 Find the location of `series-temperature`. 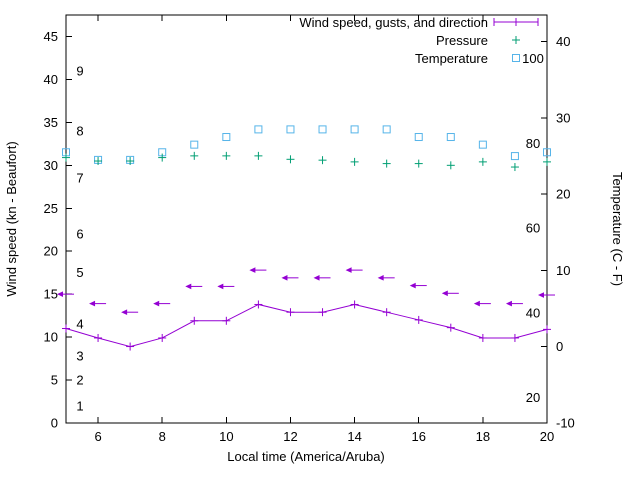

series-temperature is located at coordinates (306, 144).